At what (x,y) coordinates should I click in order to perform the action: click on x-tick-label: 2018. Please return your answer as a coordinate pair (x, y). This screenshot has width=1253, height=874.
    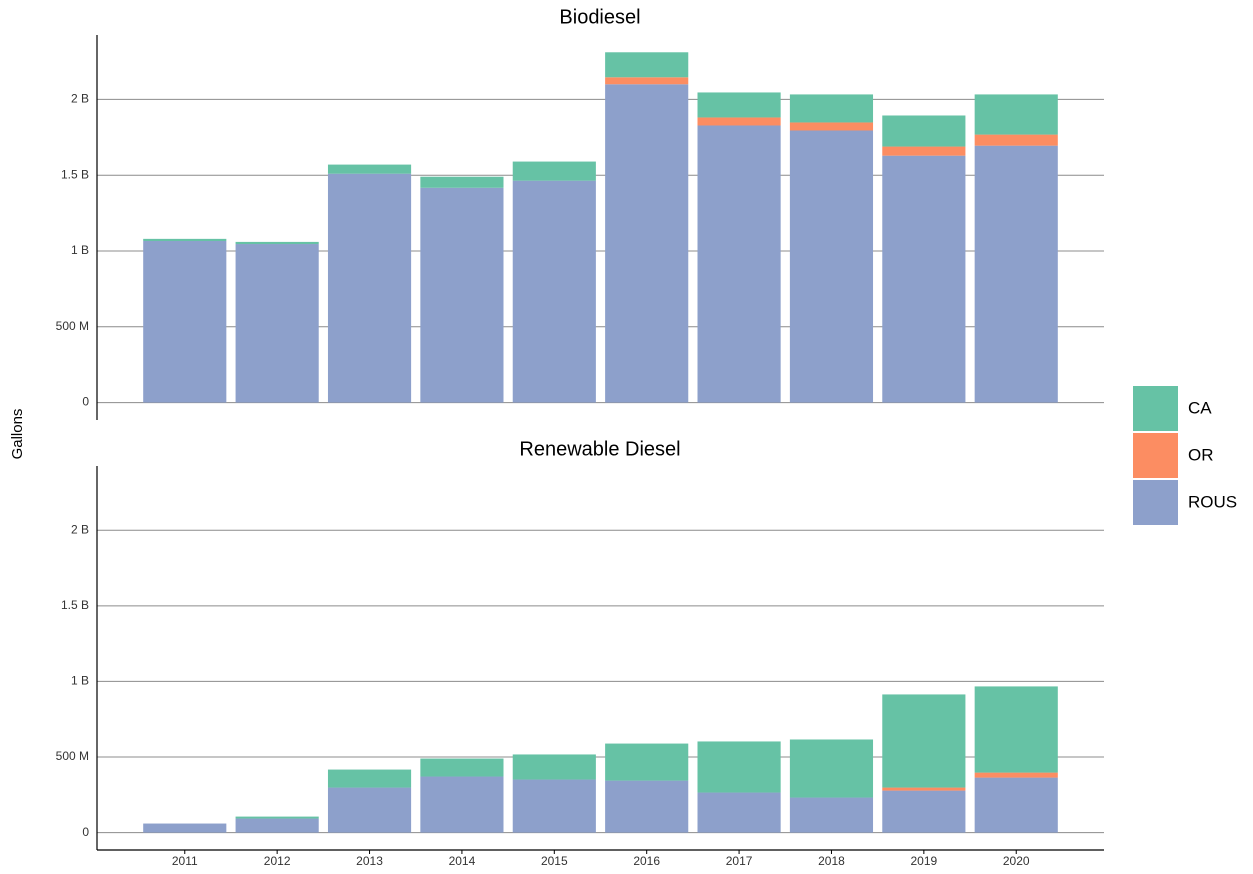
    Looking at the image, I should click on (831, 861).